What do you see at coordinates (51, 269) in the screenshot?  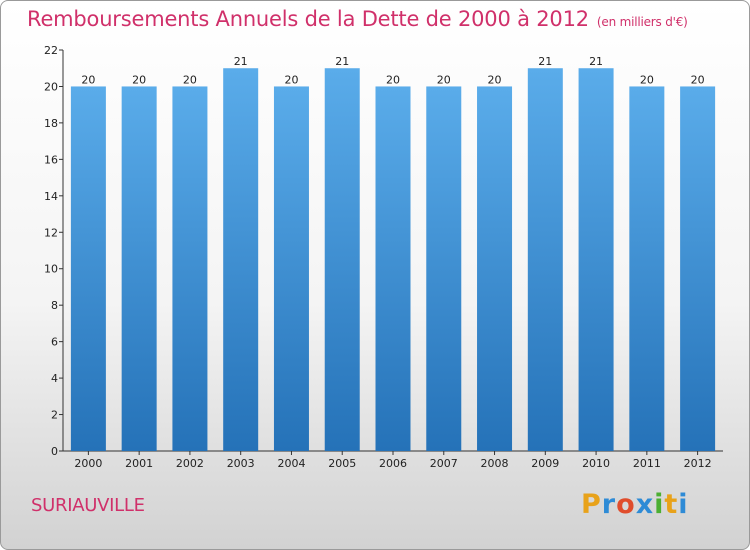 I see `y-tick-label: 10` at bounding box center [51, 269].